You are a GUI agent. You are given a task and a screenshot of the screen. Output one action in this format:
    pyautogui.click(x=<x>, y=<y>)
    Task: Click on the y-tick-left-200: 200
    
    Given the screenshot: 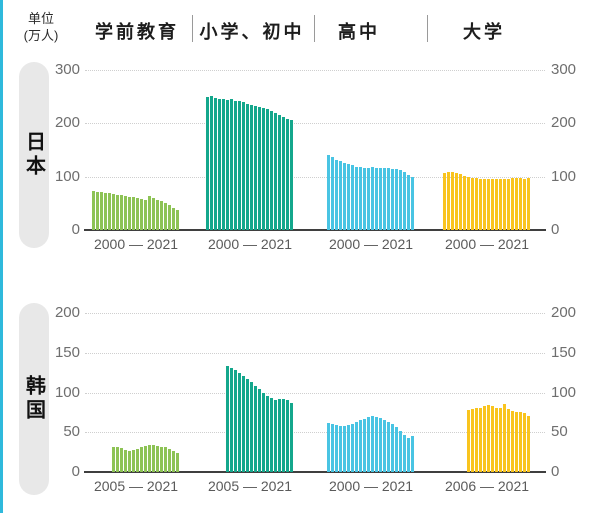 What is the action you would take?
    pyautogui.click(x=67, y=123)
    